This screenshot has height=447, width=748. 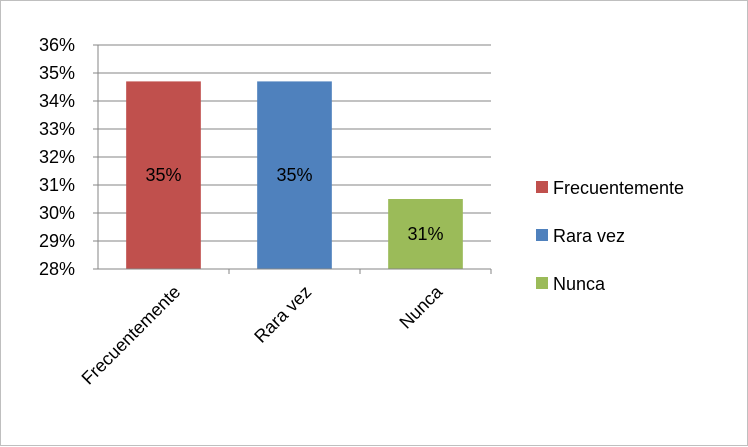 I want to click on legend-label: Rara vez, so click(x=589, y=236).